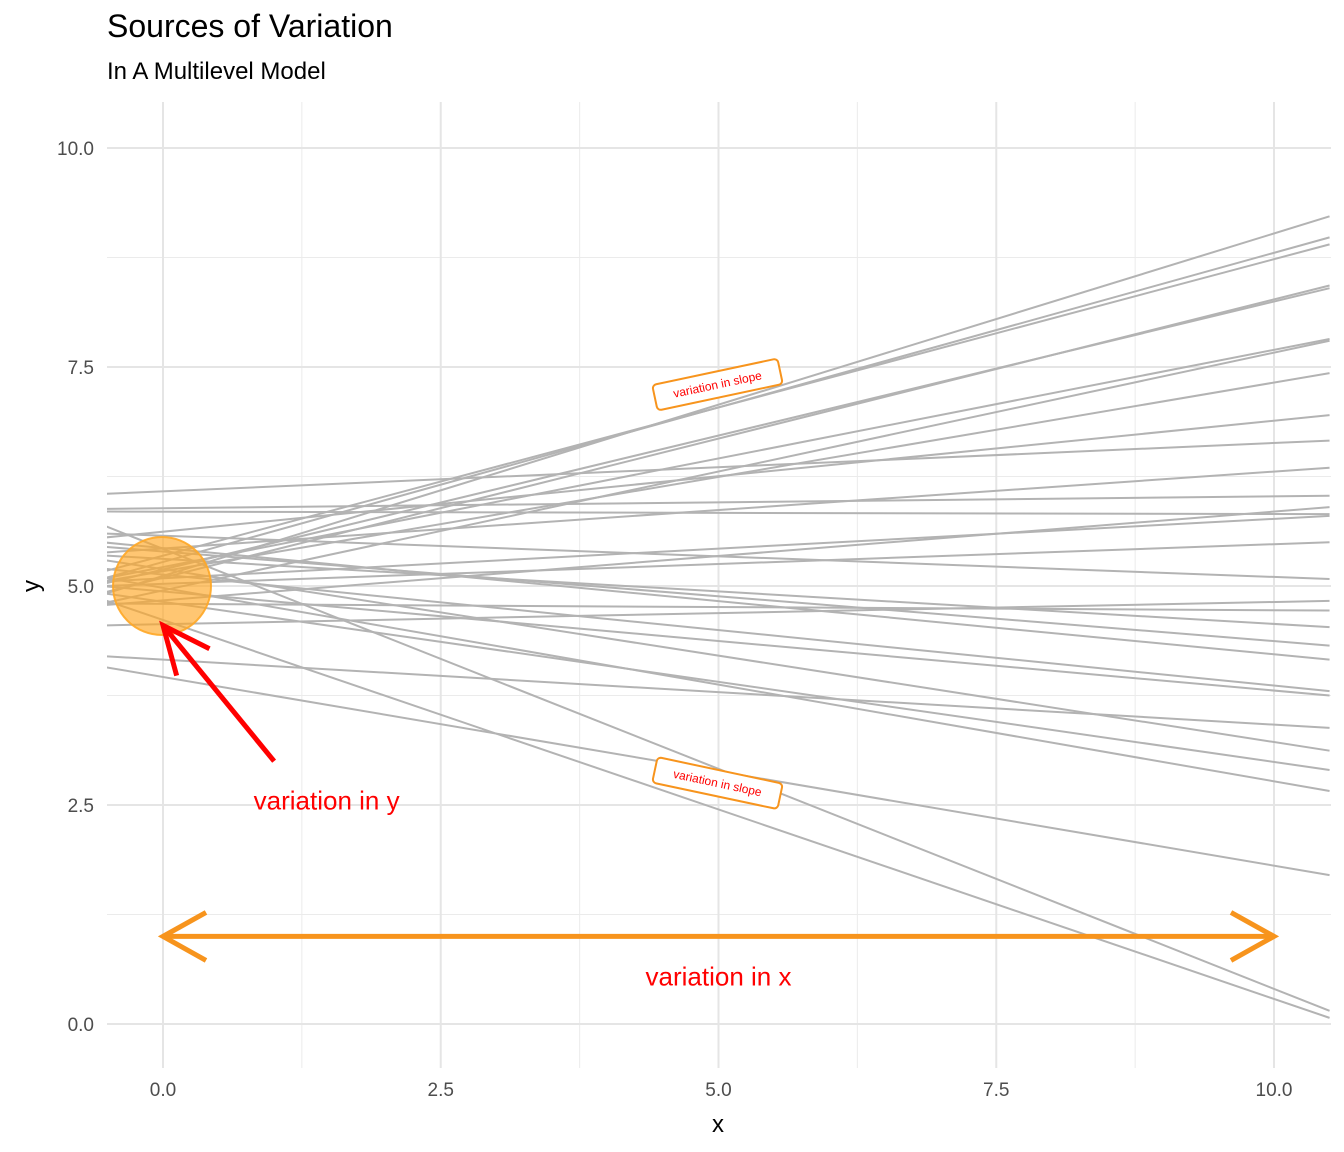 This screenshot has width=1344, height=1152. I want to click on x-axis-title: x, so click(718, 1124).